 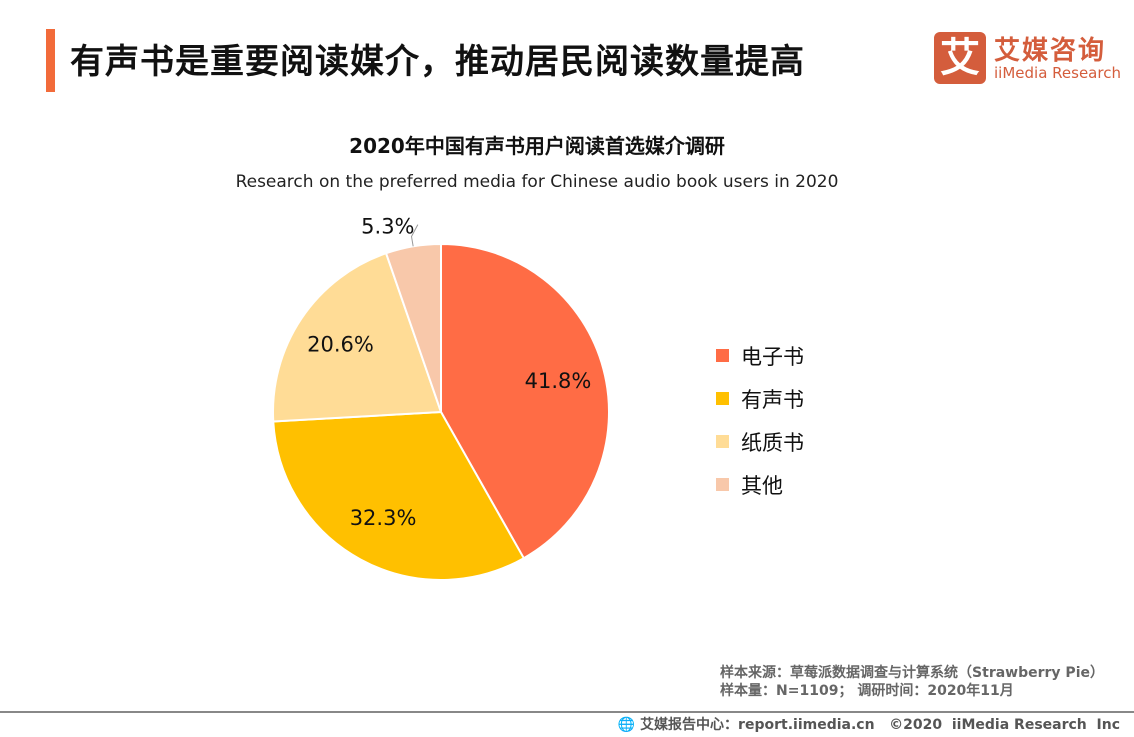 What do you see at coordinates (772, 399) in the screenshot?
I see `legend-label: 有声书` at bounding box center [772, 399].